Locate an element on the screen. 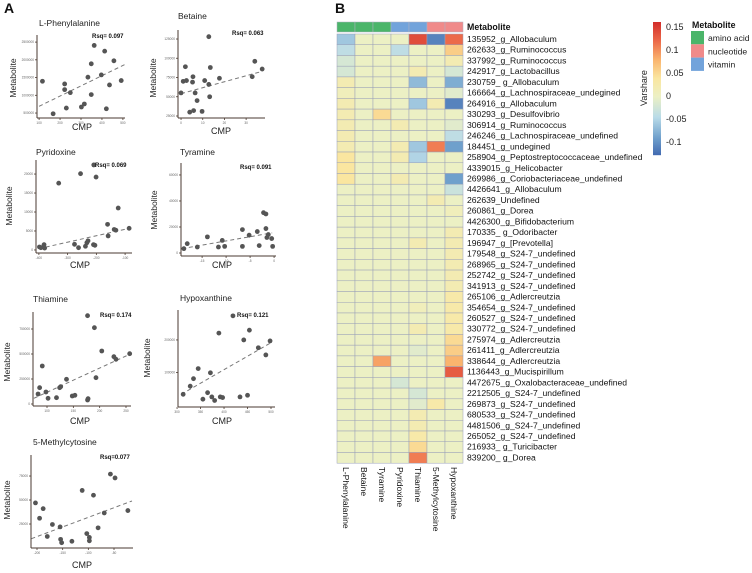  x-tick-label: -10 is located at coordinates (226, 261).